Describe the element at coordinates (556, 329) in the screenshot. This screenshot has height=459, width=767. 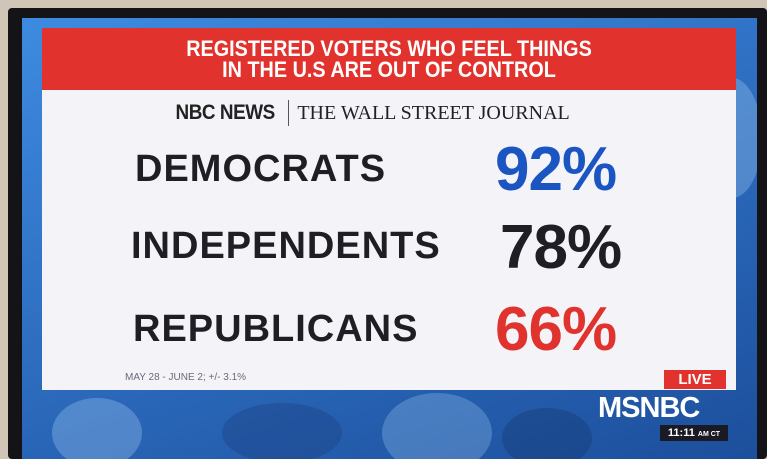
I see `row-value: 66%` at that location.